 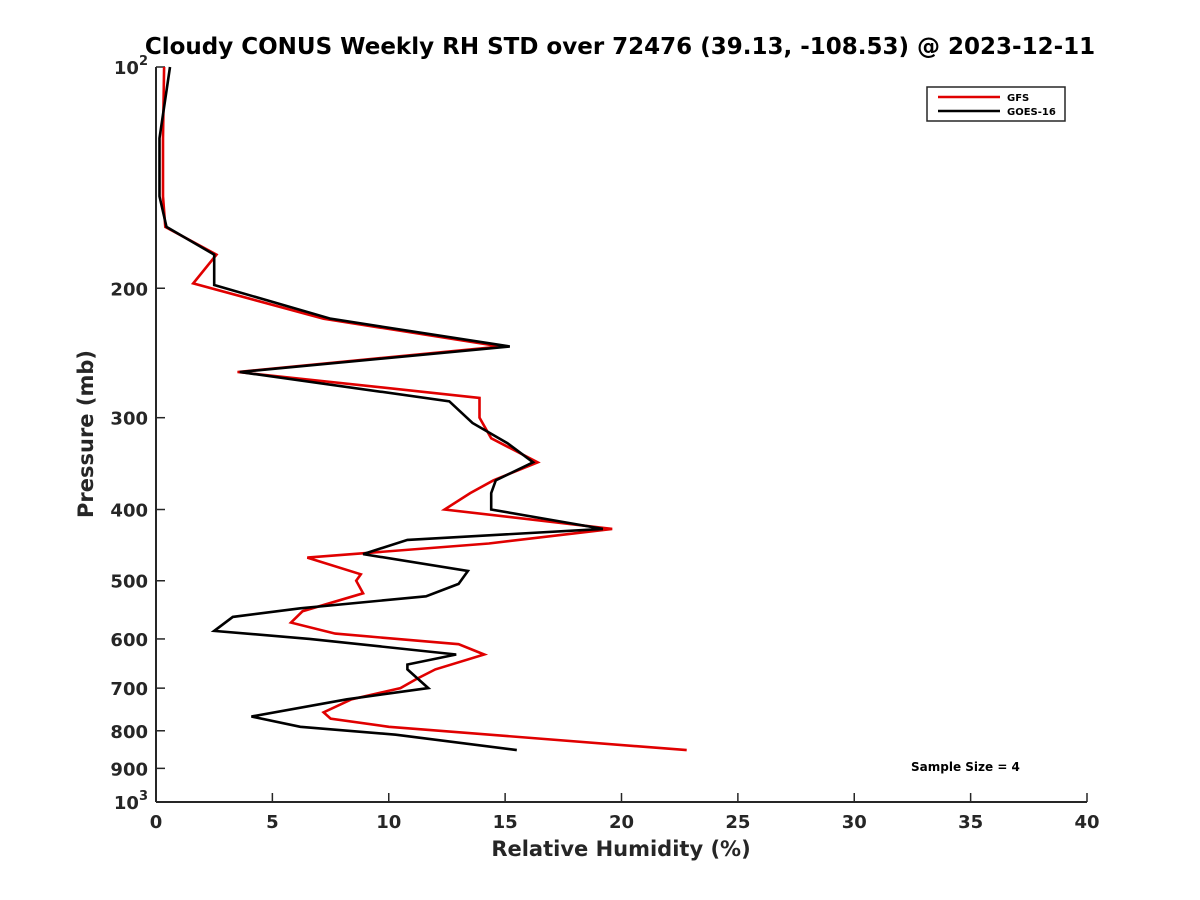 I want to click on y-tick-label: 800, so click(x=129, y=732).